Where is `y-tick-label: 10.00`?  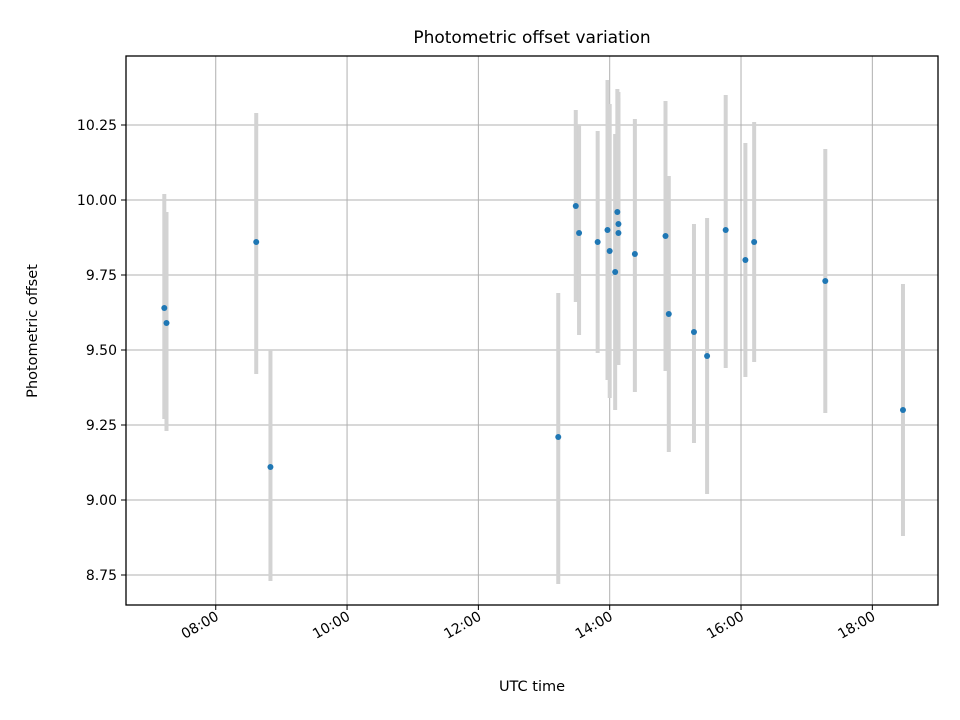
y-tick-label: 10.00 is located at coordinates (97, 201).